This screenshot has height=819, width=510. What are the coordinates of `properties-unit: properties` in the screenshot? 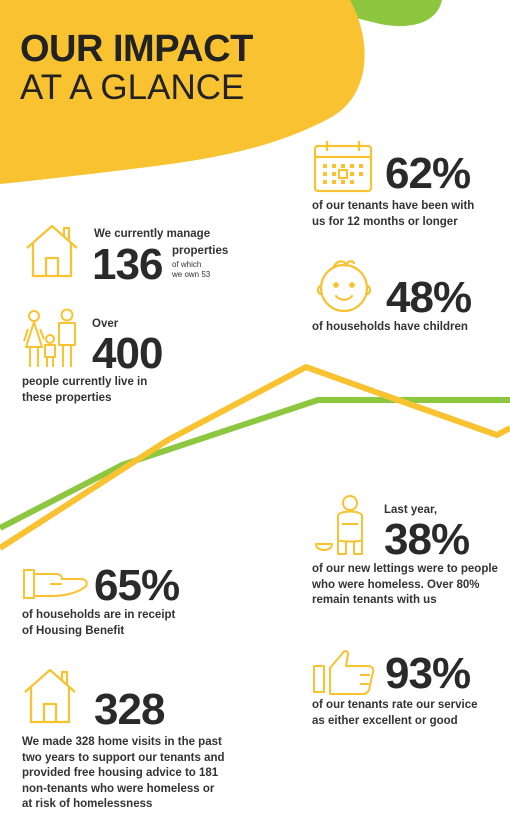 It's located at (200, 251).